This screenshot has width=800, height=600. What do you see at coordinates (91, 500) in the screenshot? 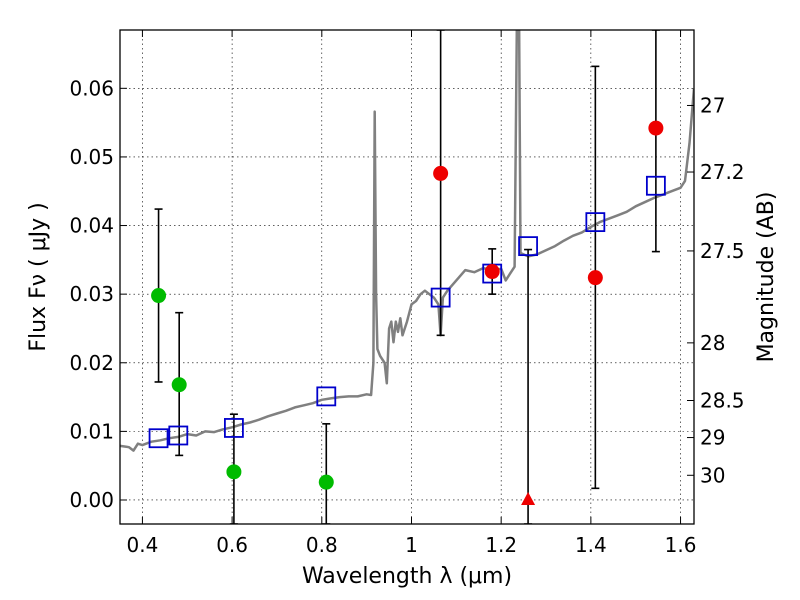
I see `y-tick-label: 0.00` at bounding box center [91, 500].